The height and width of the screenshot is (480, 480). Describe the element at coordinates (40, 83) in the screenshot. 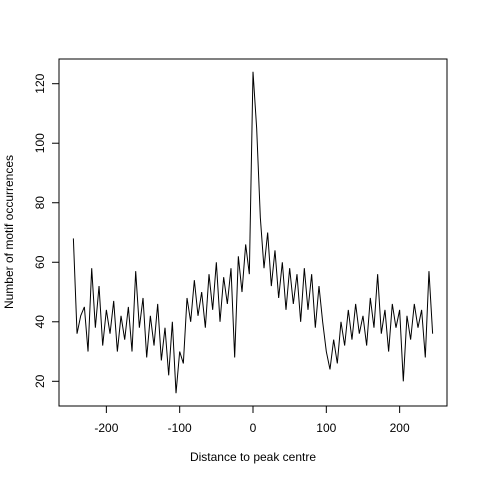

I see `y-tick-label: 120` at that location.